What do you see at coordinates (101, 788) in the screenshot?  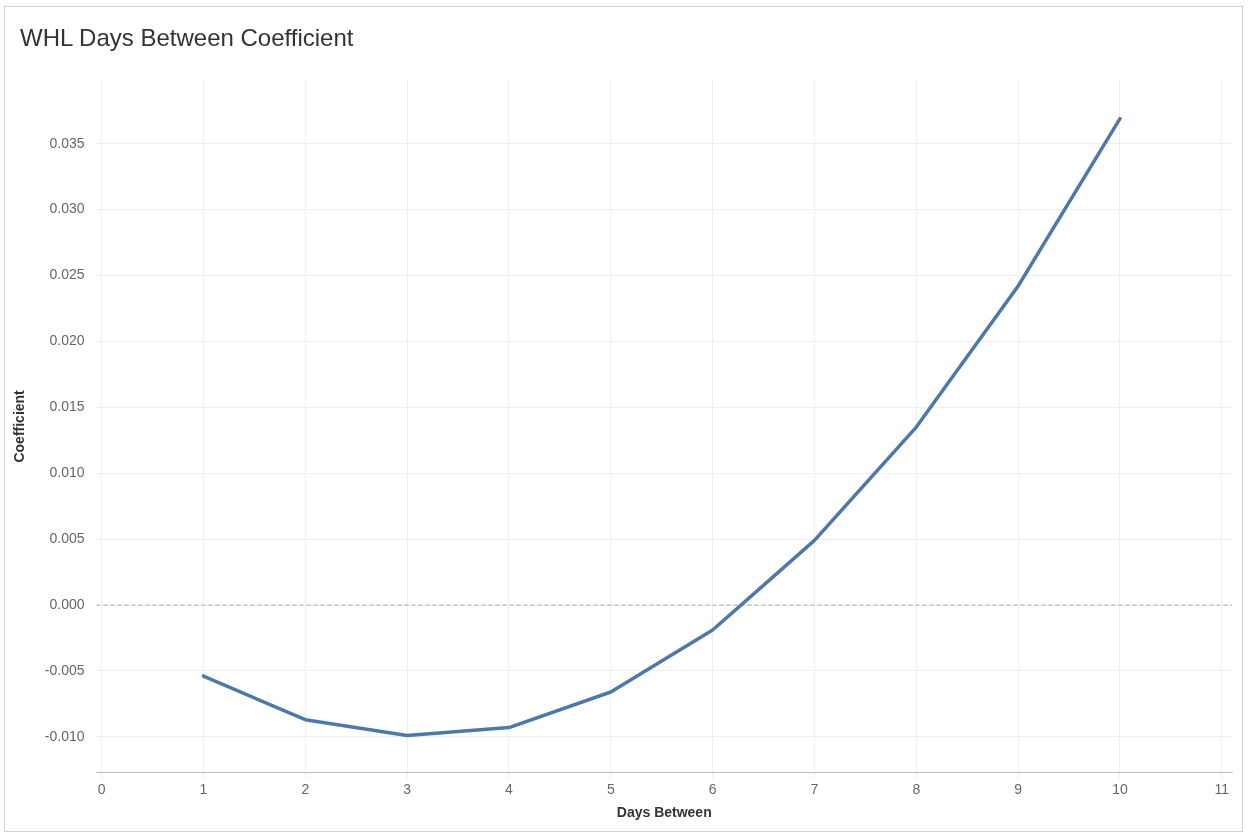 I see `x-tick-label: 0` at bounding box center [101, 788].